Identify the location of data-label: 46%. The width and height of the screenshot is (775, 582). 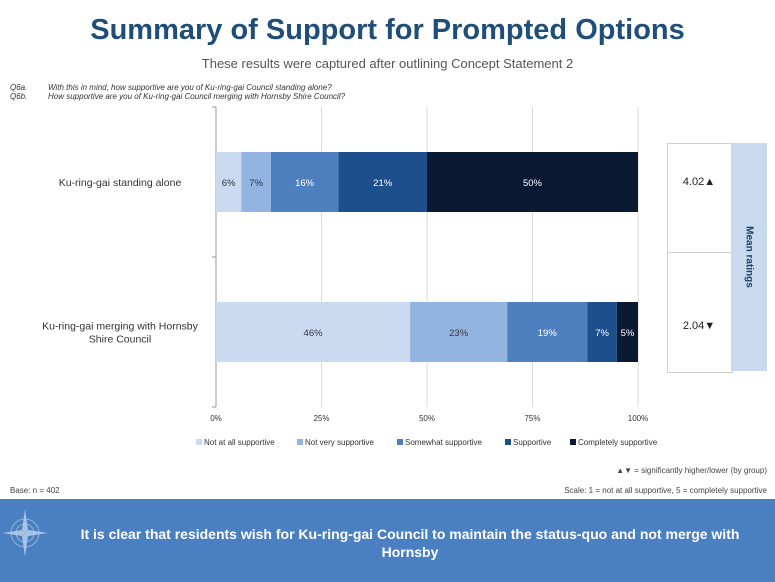
(314, 333).